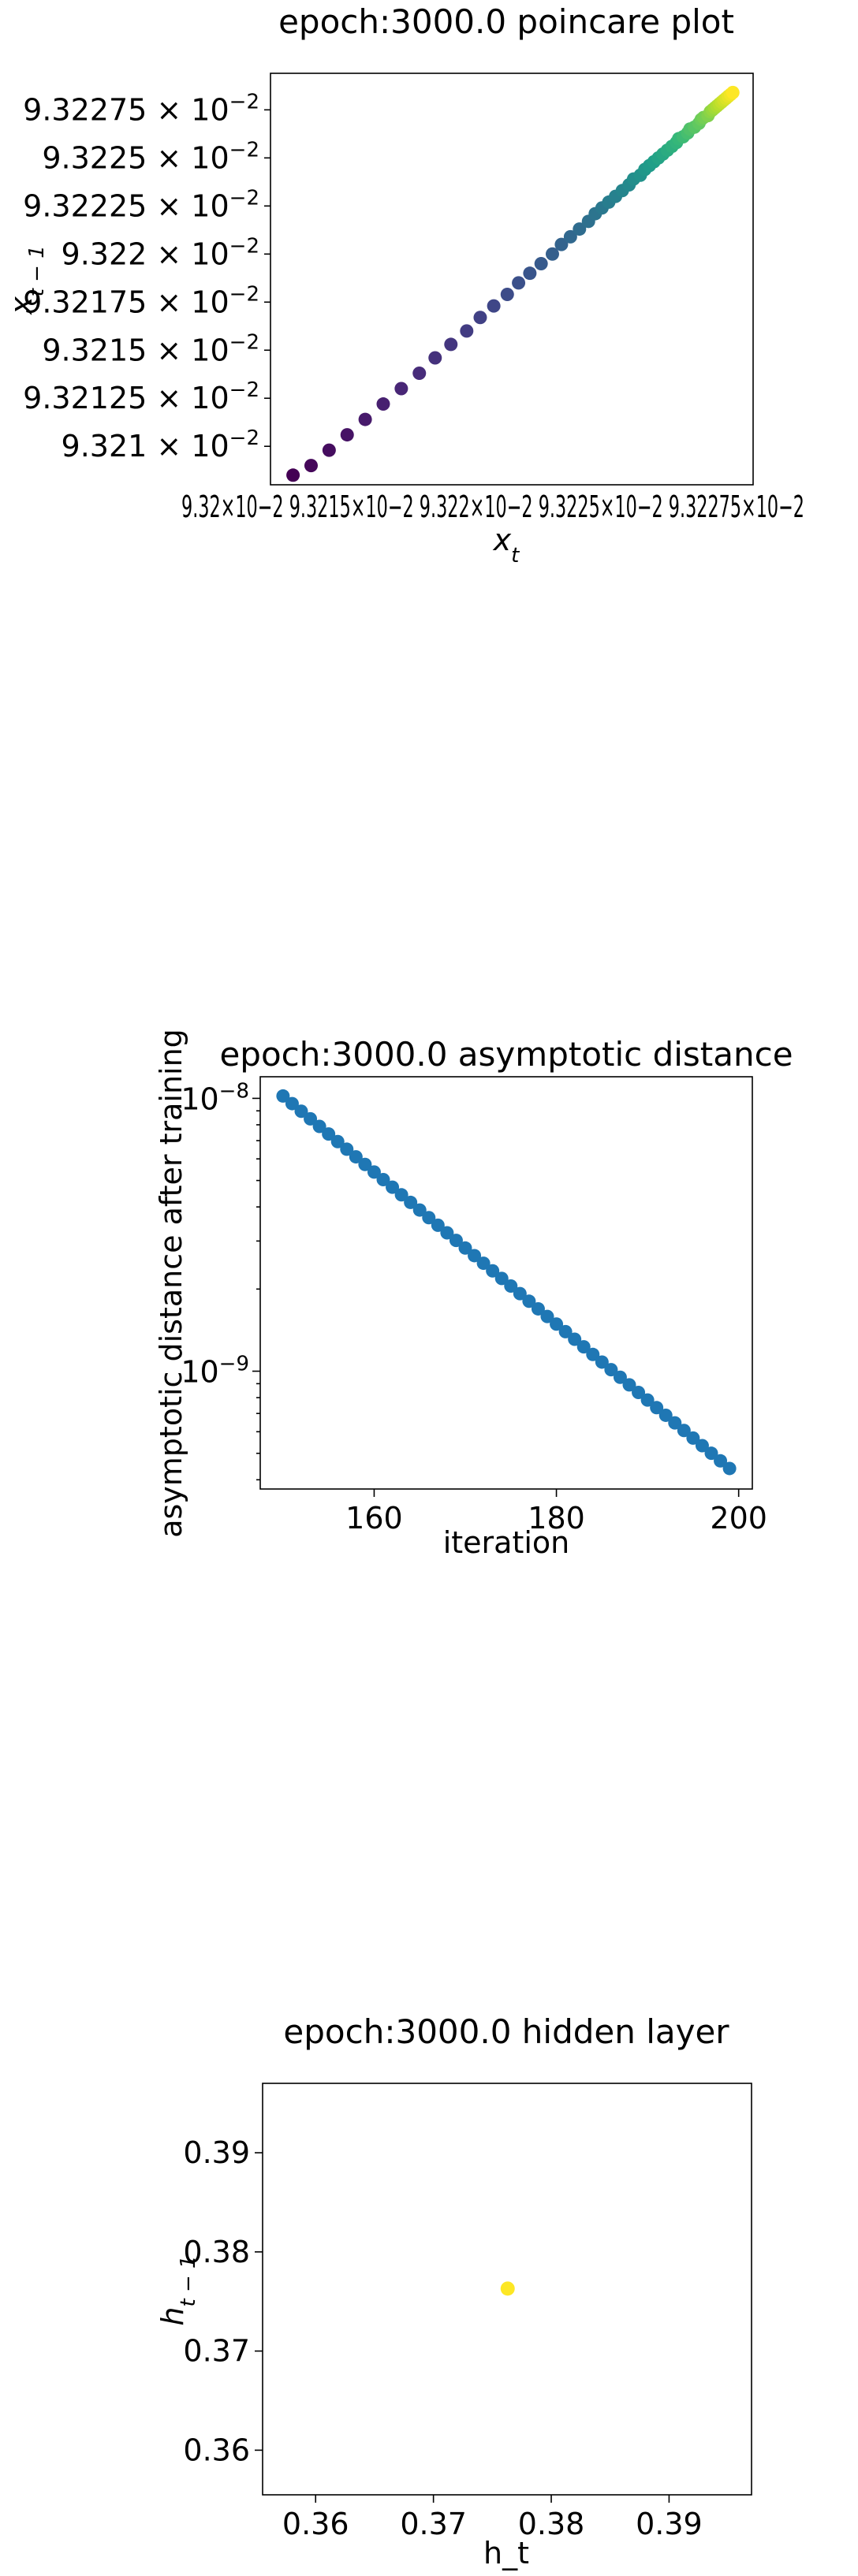  I want to click on poincare-plot-frame, so click(512, 279).